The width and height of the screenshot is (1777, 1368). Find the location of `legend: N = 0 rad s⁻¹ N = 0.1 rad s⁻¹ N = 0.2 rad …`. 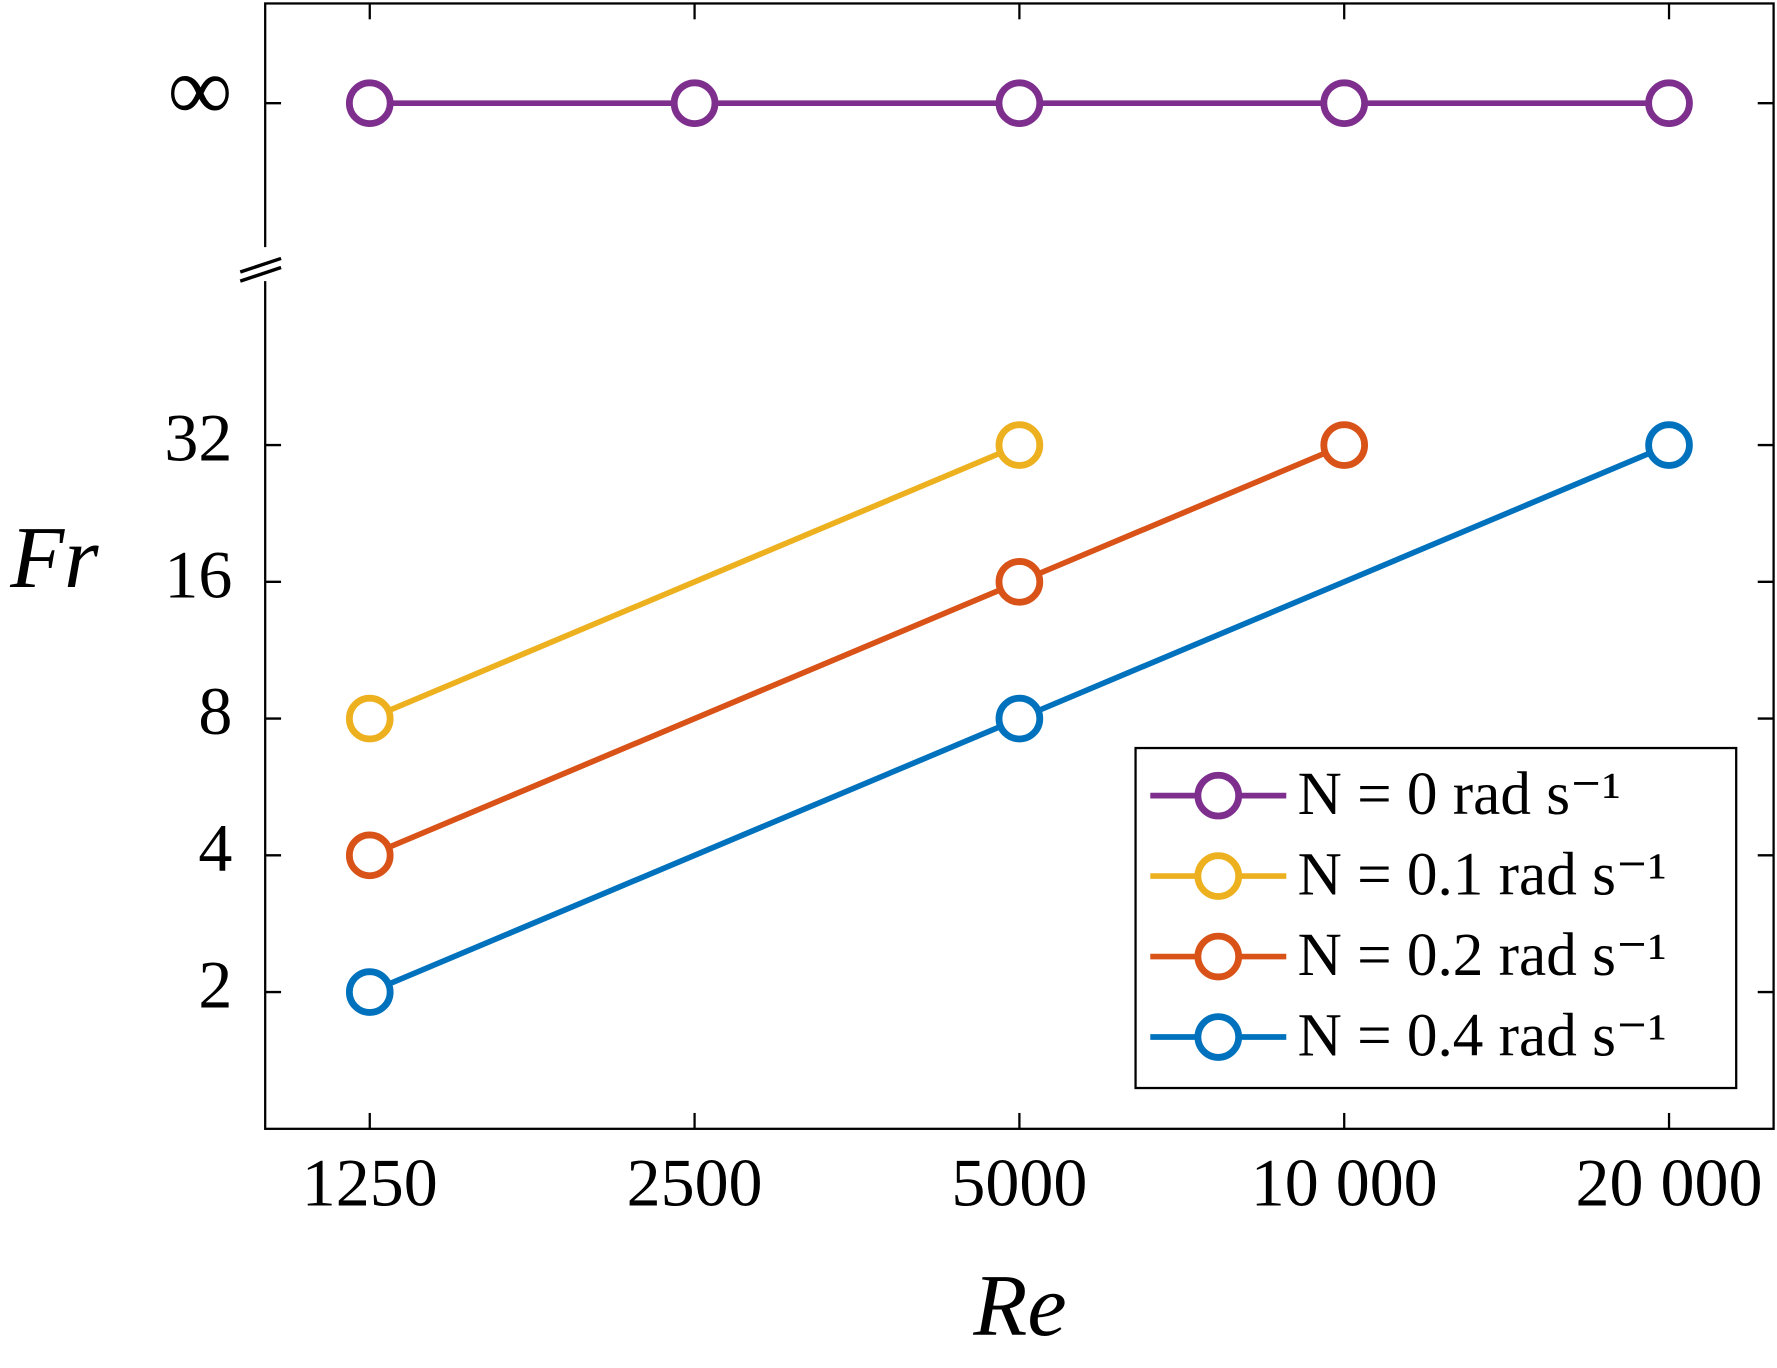

legend: N = 0 rad s⁻¹ N = 0.1 rad s⁻¹ N = 0.2 rad … is located at coordinates (1436, 918).